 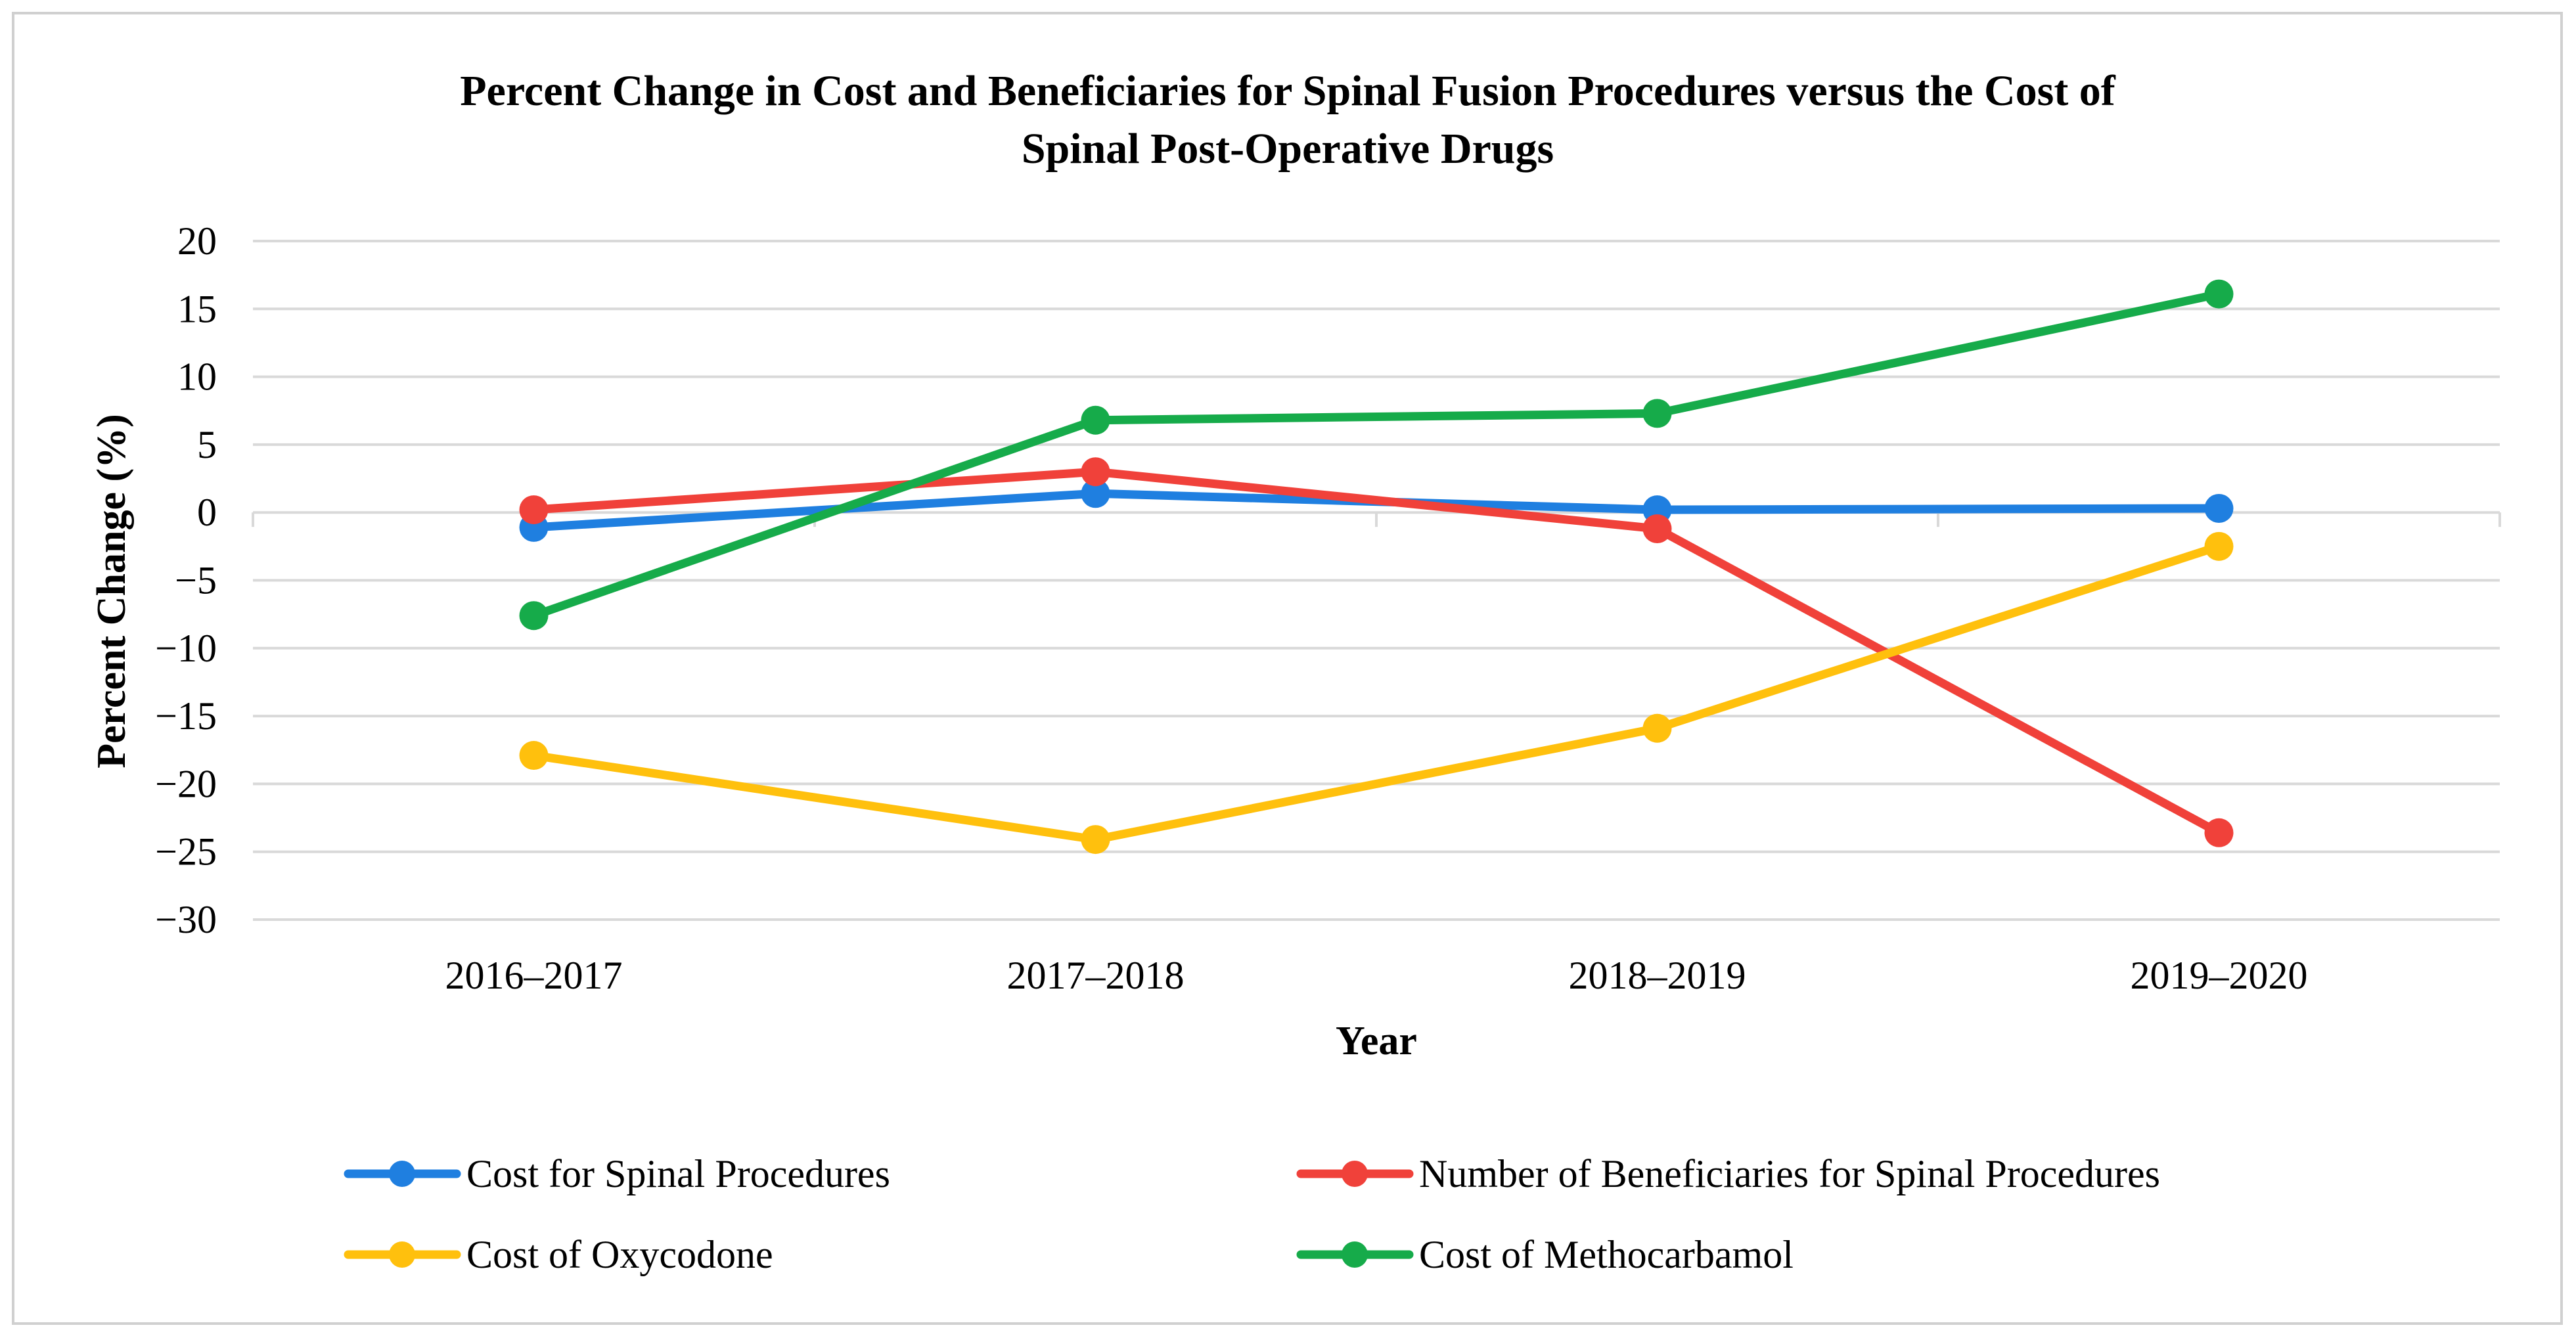 I want to click on y-tick-label: −5, so click(x=196, y=580).